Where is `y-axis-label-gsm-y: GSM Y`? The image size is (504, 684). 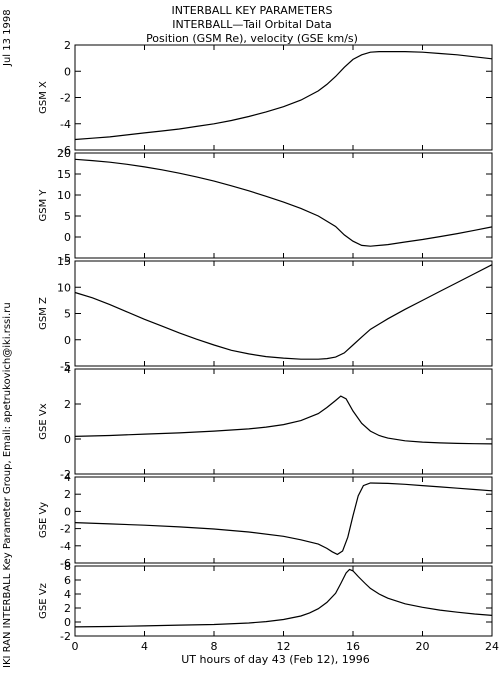 y-axis-label-gsm-y: GSM Y is located at coordinates (43, 205).